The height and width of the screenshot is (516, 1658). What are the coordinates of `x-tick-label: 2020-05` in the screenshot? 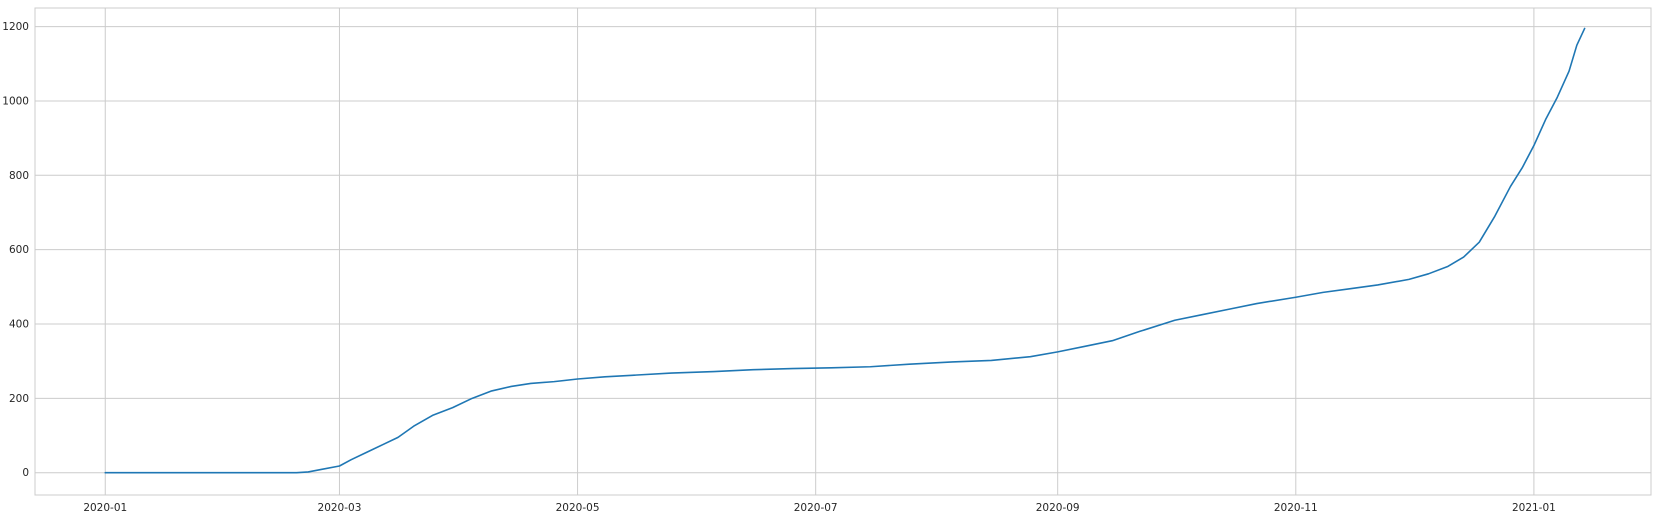 It's located at (578, 508).